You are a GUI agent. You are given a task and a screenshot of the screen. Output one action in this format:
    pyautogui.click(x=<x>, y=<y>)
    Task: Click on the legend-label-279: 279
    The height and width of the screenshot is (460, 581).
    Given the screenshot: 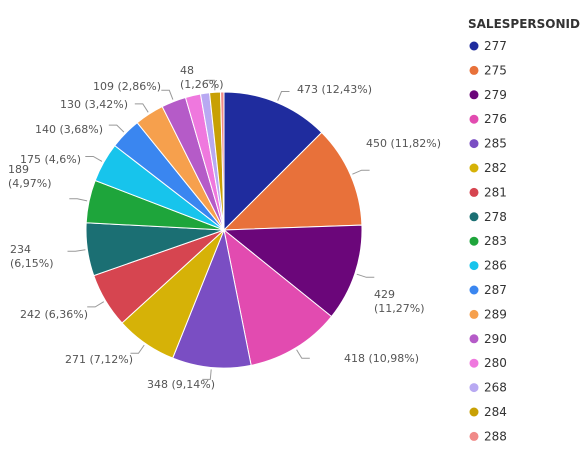 What is the action you would take?
    pyautogui.click(x=495, y=95)
    